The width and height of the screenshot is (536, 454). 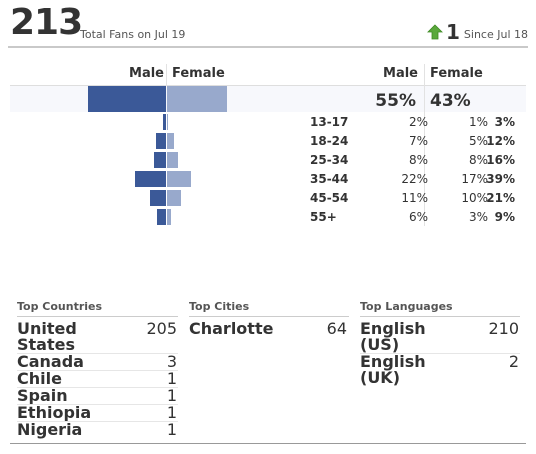 What do you see at coordinates (435, 32) in the screenshot?
I see `up-arrow-icon` at bounding box center [435, 32].